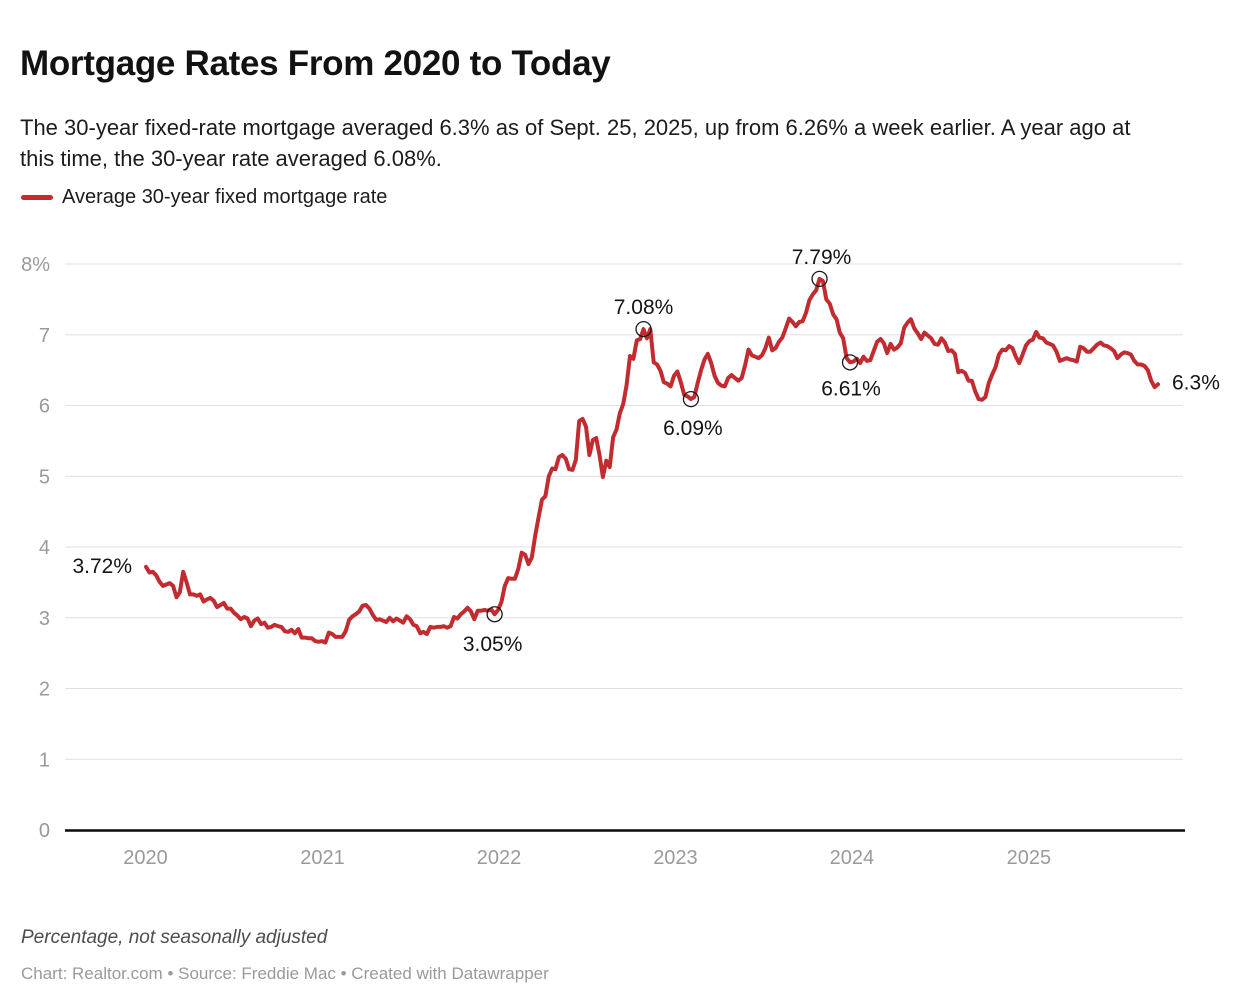 The height and width of the screenshot is (994, 1240). I want to click on annotation-label: 6.3%, so click(1196, 382).